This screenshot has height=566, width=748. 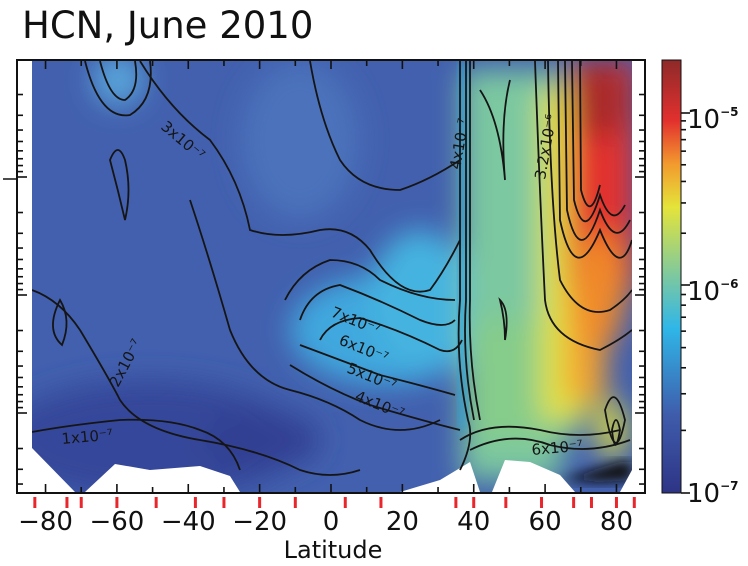 I want to click on x-tick-label: 80, so click(x=616, y=522).